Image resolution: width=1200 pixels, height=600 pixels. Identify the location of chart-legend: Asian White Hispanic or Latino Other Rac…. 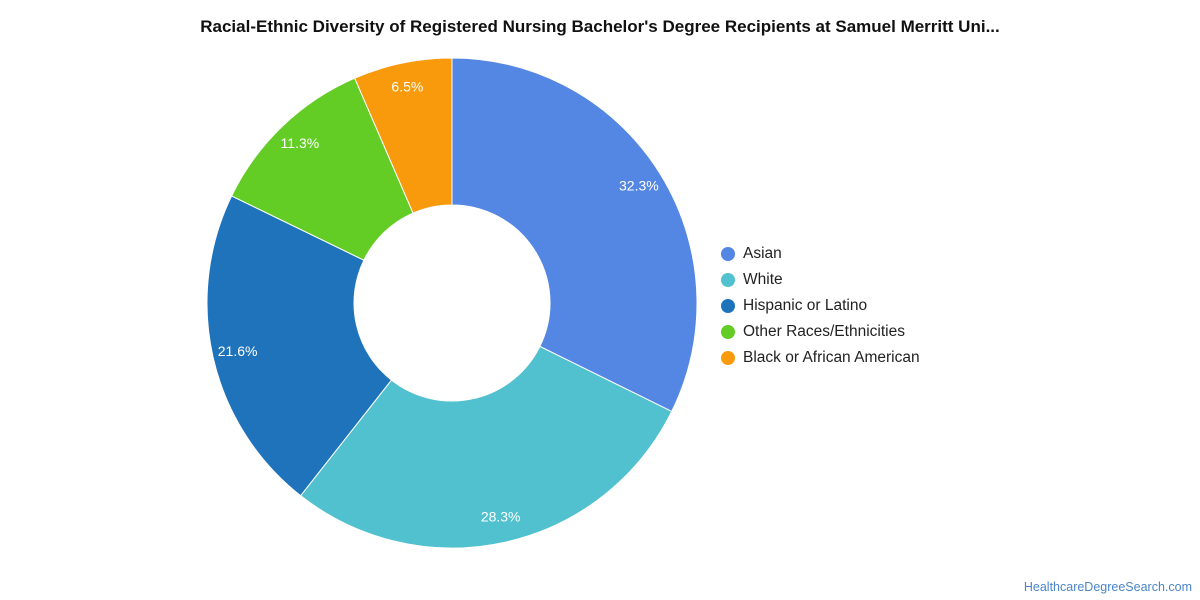
(820, 306).